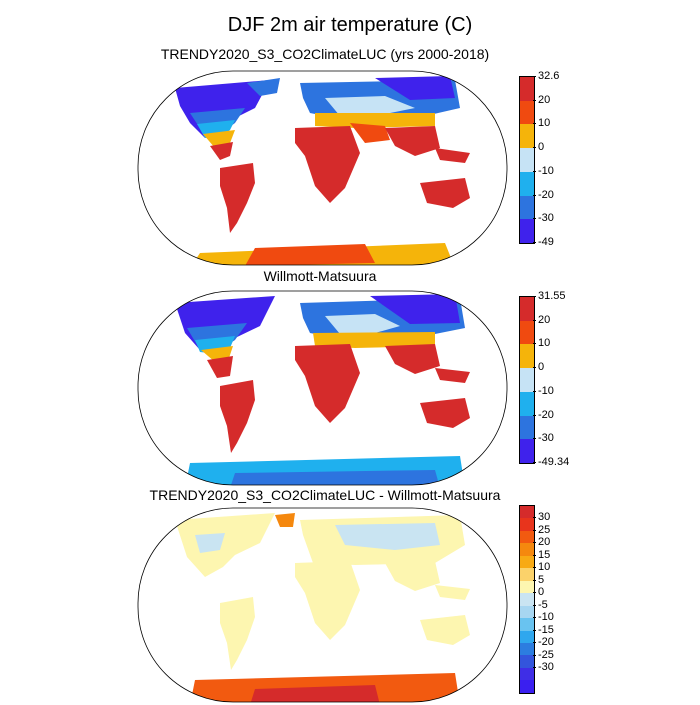  What do you see at coordinates (549, 76) in the screenshot?
I see `colorbar-label: 32.6` at bounding box center [549, 76].